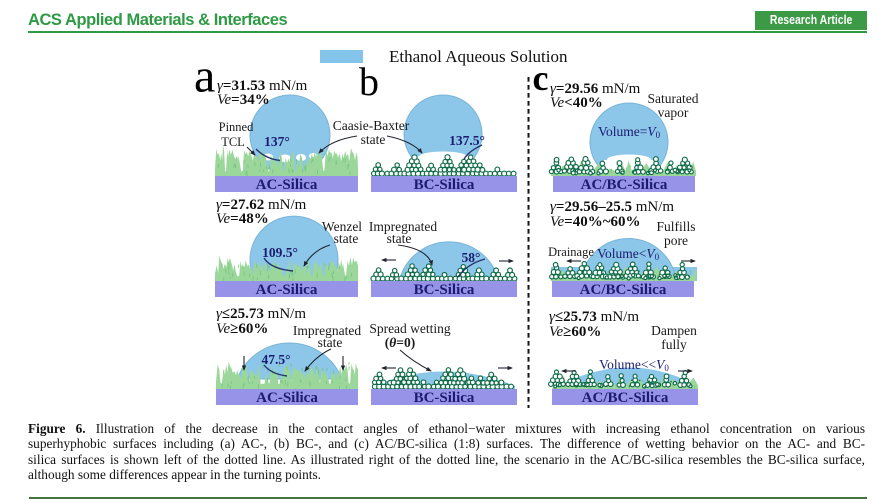  Describe the element at coordinates (612, 207) in the screenshot. I see `svg-text: γ=29.56–25.5 mN/m` at that location.